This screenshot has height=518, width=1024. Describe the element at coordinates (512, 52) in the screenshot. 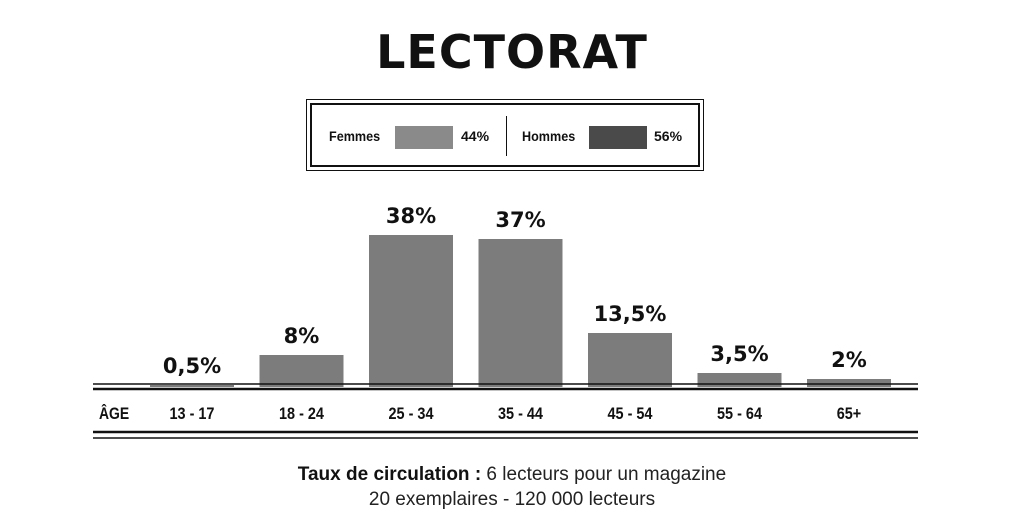

I see `chart-title: LECTORAT` at that location.